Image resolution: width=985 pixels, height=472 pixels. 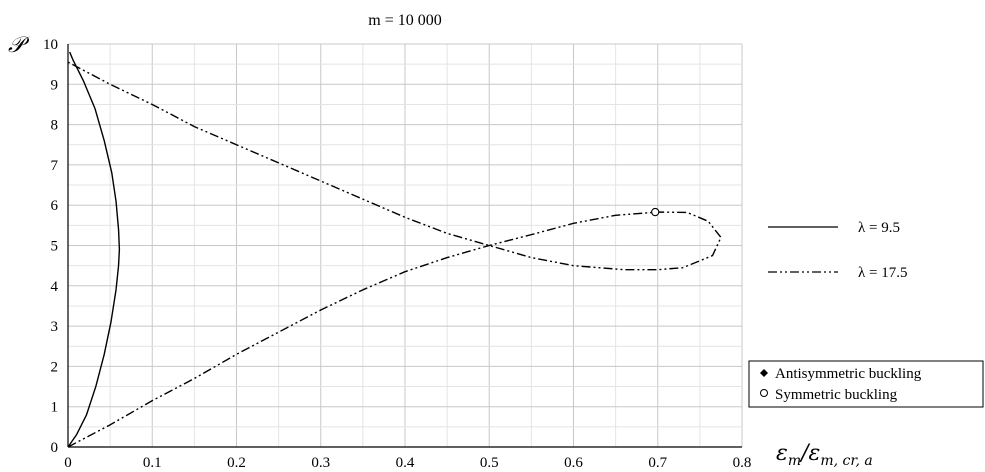 I want to click on y-tick-label: 7, so click(x=55, y=166).